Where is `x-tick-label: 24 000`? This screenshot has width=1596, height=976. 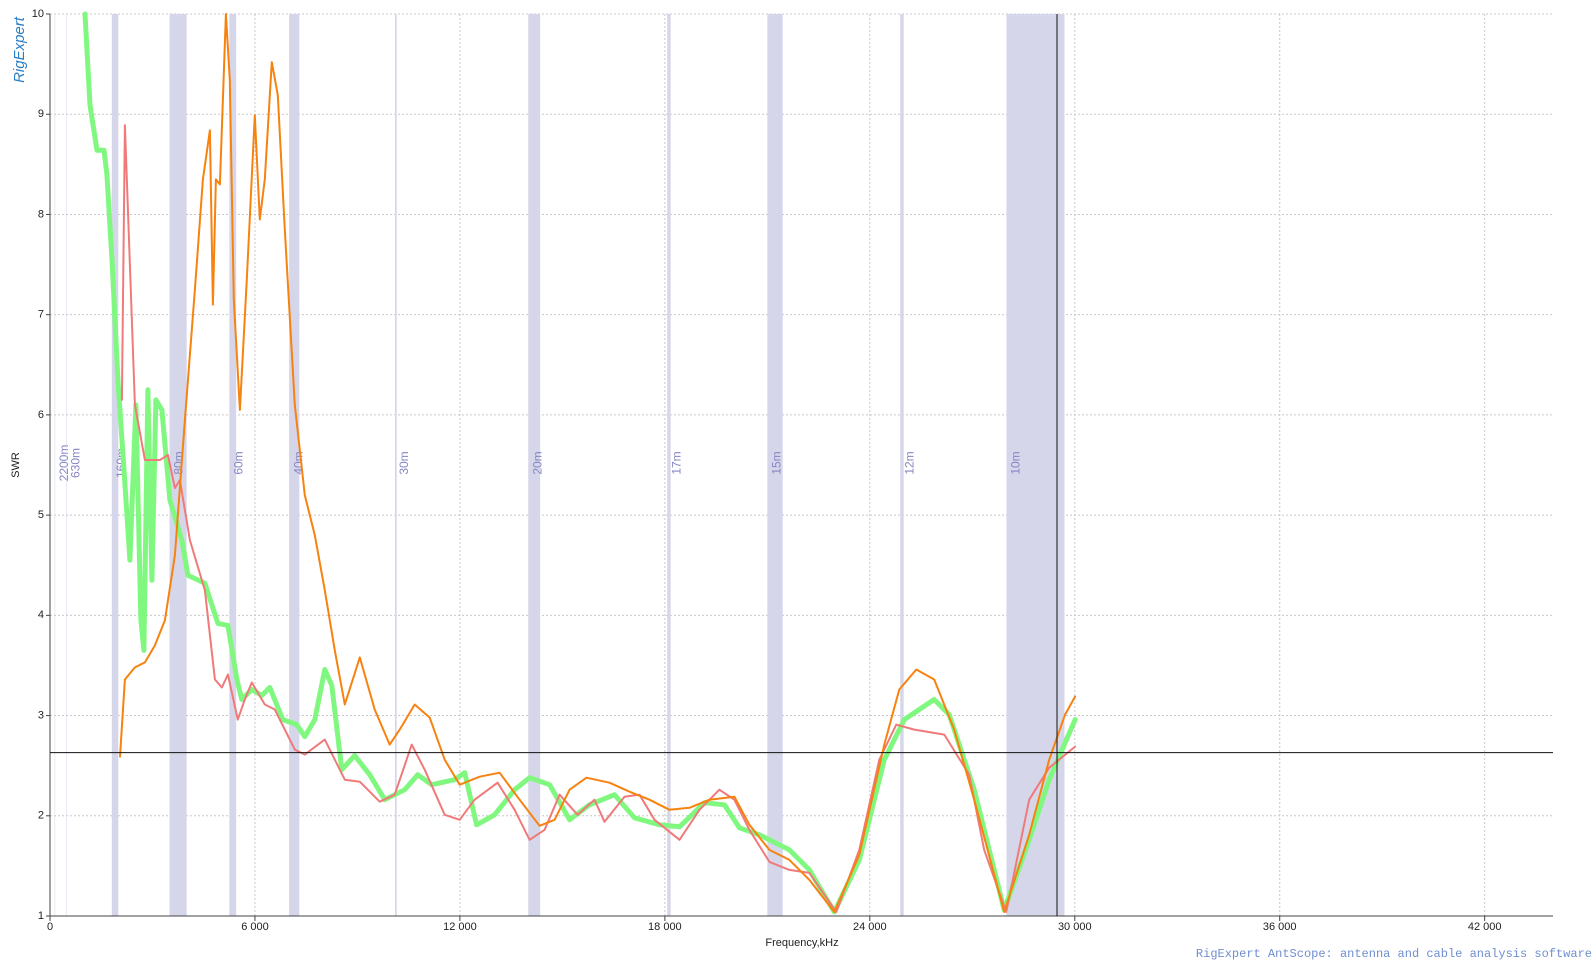
x-tick-label: 24 000 is located at coordinates (870, 927).